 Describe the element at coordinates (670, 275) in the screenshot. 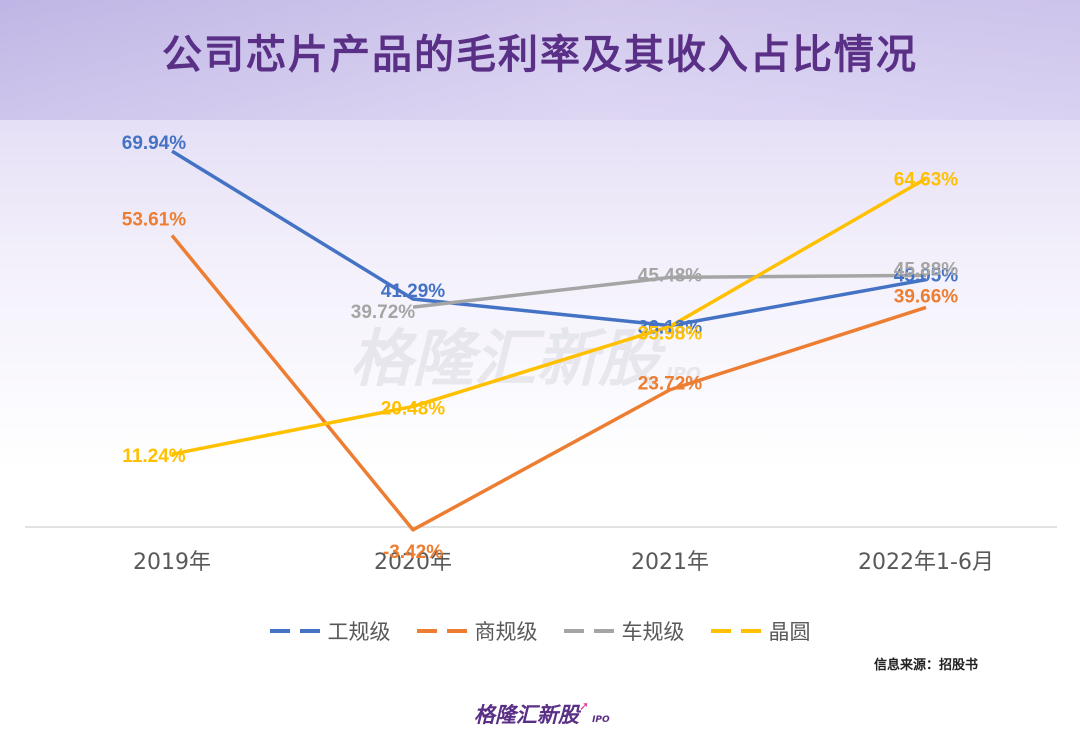

I see `data-label: 45.48%` at that location.